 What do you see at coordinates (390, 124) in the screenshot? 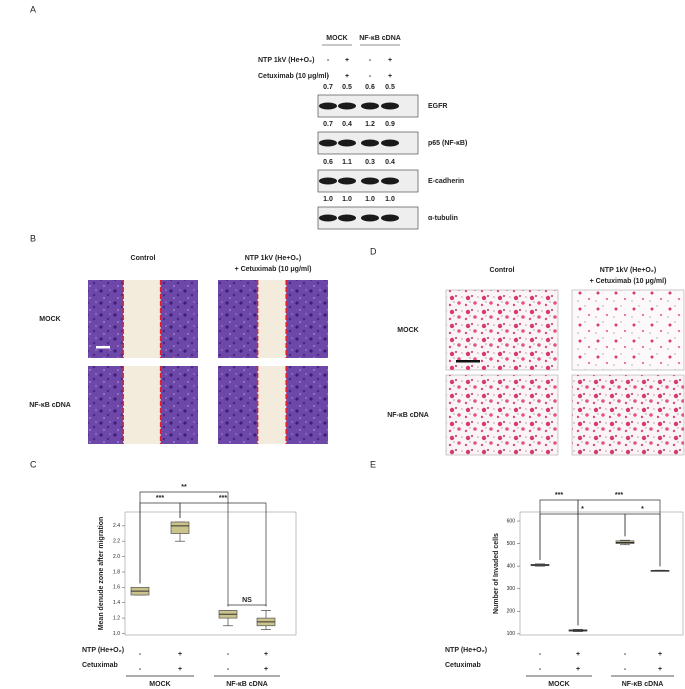
I see `quantification: 0.9` at bounding box center [390, 124].